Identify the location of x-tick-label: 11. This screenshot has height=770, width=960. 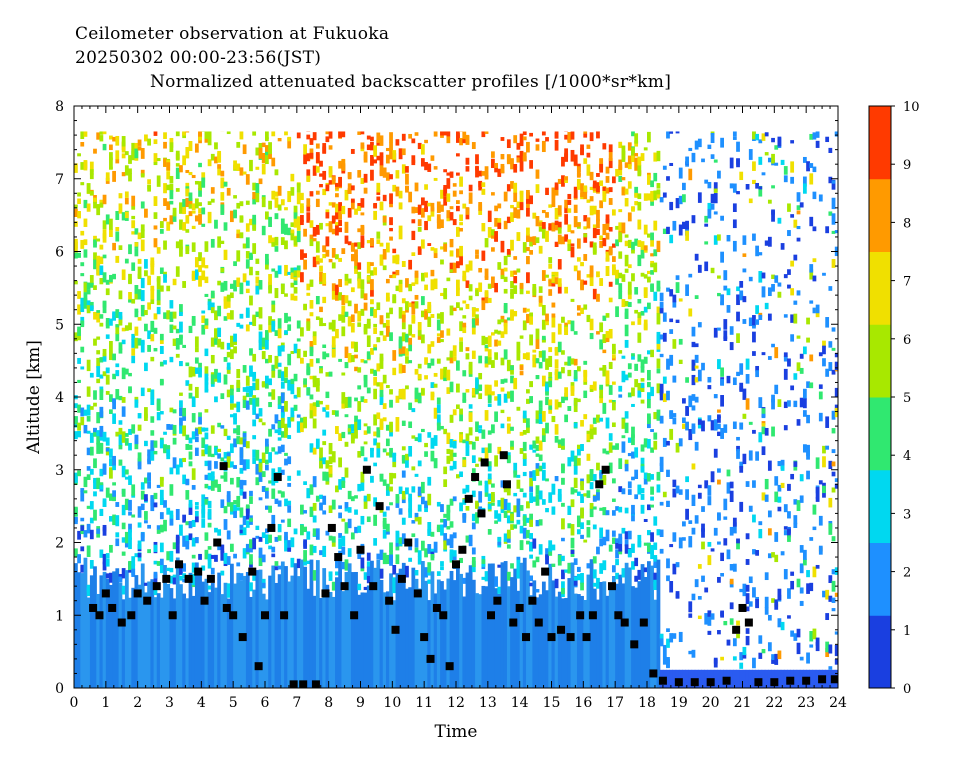
(424, 703).